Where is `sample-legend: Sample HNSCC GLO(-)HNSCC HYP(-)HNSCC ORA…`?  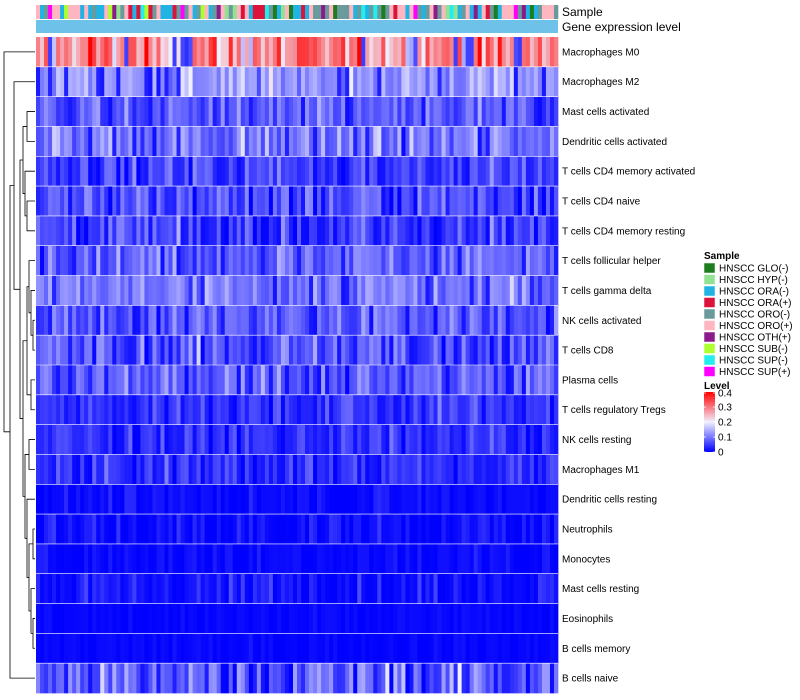
sample-legend: Sample HNSCC GLO(-)HNSCC HYP(-)HNSCC ORA… is located at coordinates (748, 314).